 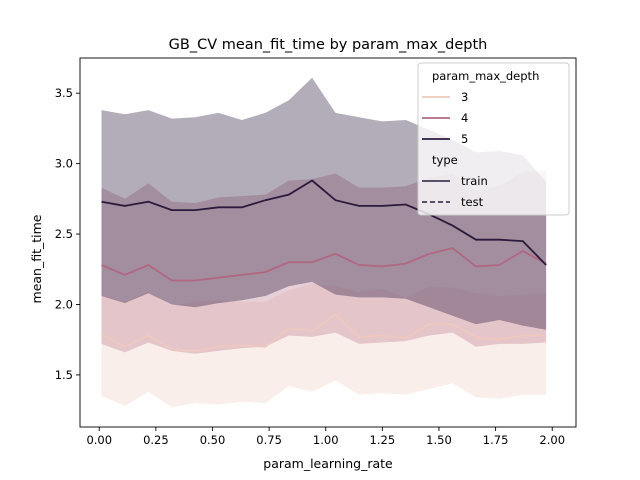 I want to click on legend-box, so click(x=493, y=139).